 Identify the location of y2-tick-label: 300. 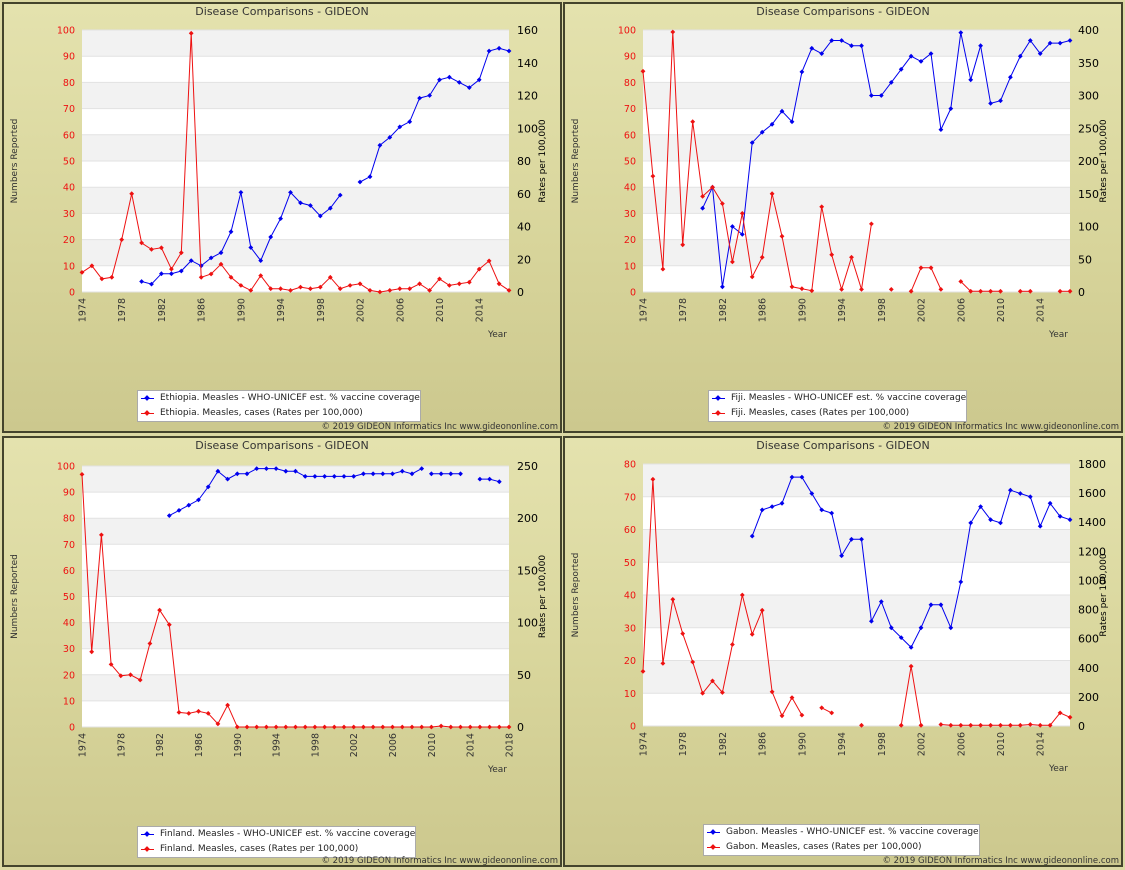
(1088, 96).